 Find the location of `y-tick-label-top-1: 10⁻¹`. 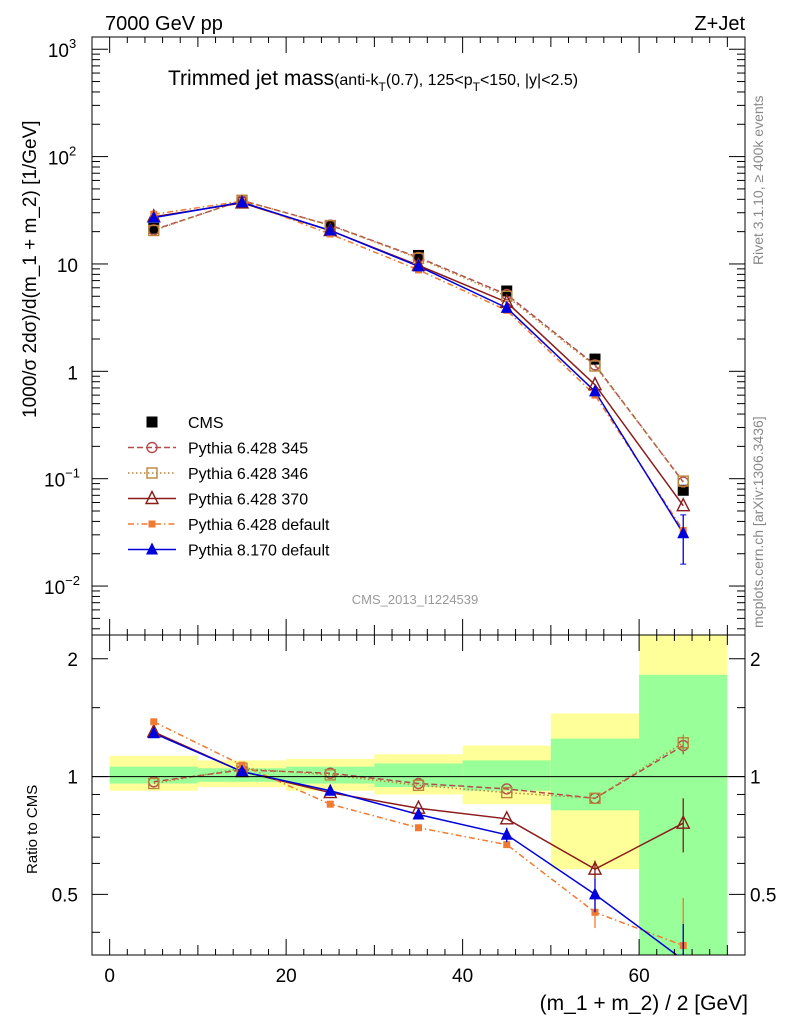

y-tick-label-top-1: 10⁻¹ is located at coordinates (62, 479).